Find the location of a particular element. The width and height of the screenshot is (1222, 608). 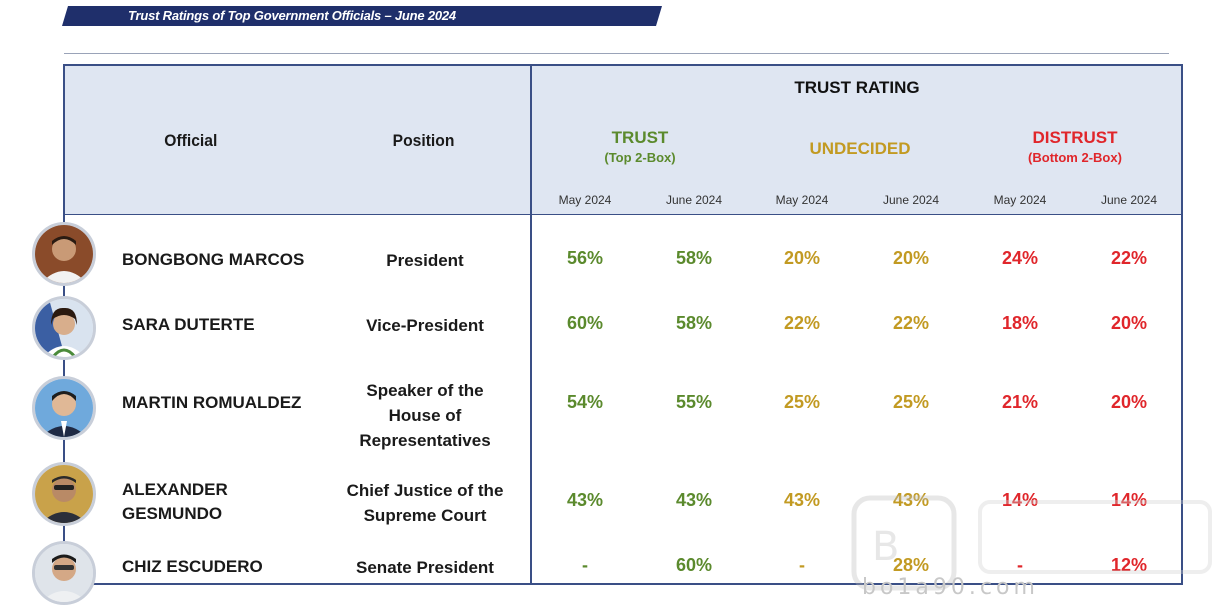

trust-sub-label: (Top 2-Box) is located at coordinates (640, 157).